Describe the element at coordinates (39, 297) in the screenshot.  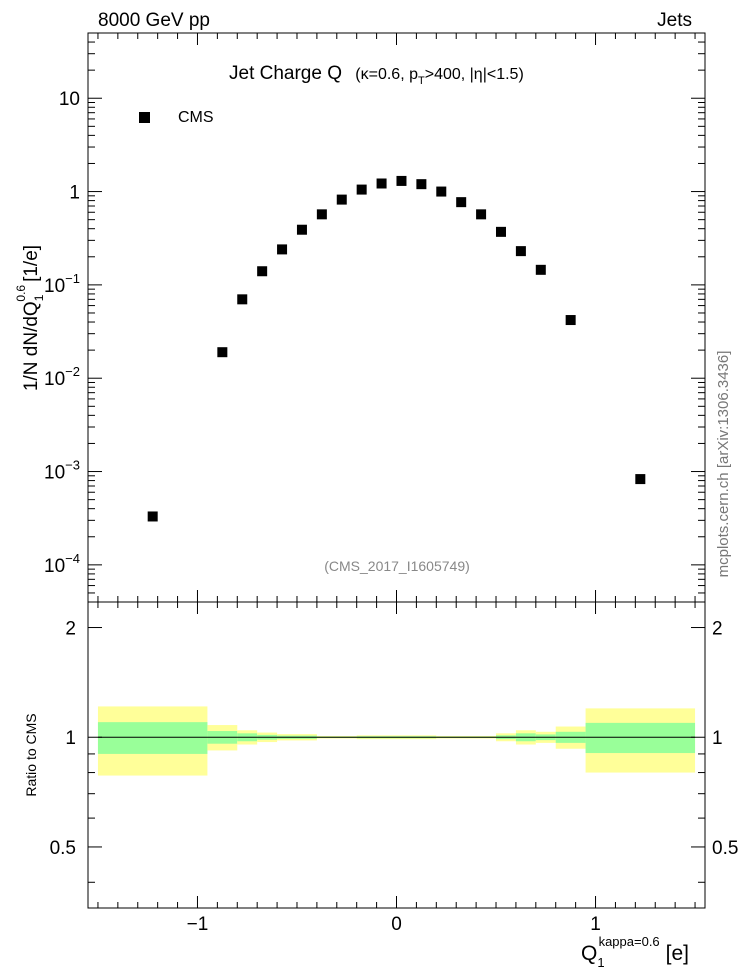
I see `main-y-axis-label-sub: 1` at that location.